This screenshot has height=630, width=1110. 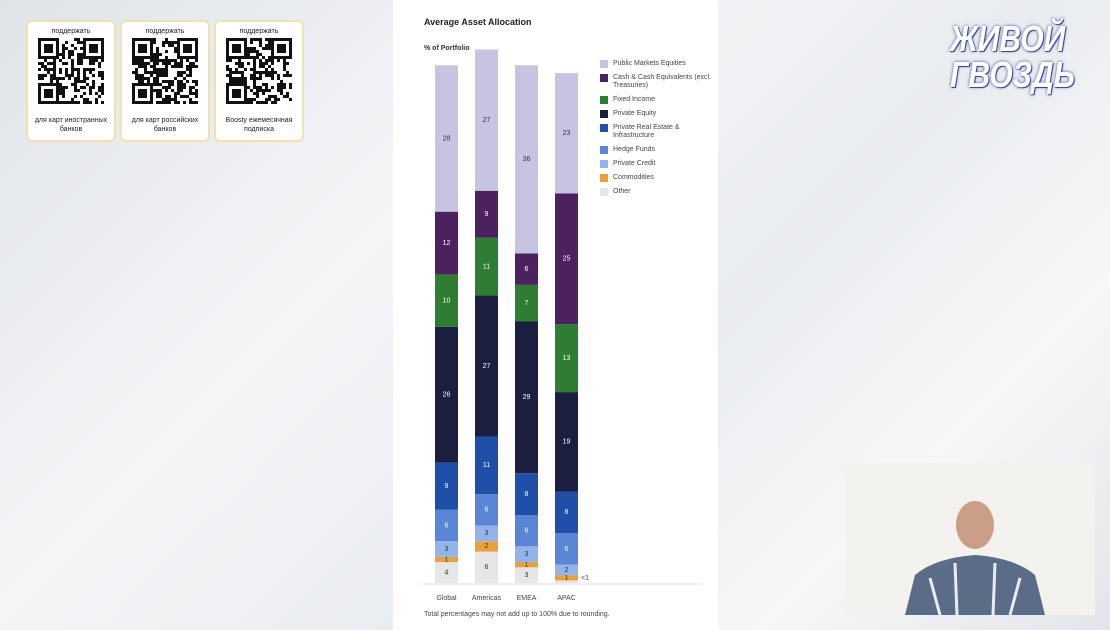 I want to click on legend-swatch, so click(x=604, y=150).